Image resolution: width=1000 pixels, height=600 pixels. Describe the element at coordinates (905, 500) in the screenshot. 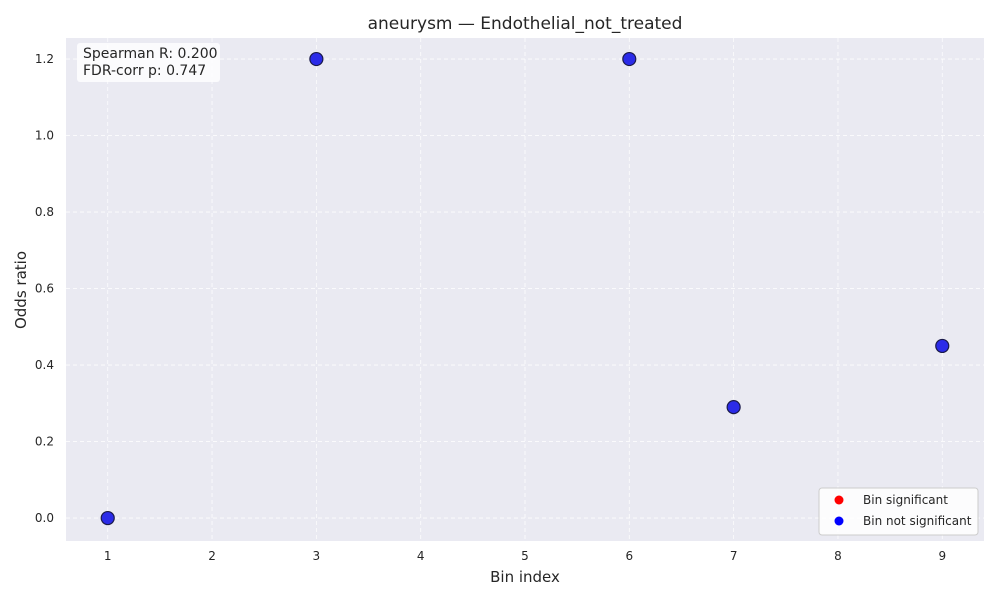

I see `legend-label-significant: Bin significant` at that location.